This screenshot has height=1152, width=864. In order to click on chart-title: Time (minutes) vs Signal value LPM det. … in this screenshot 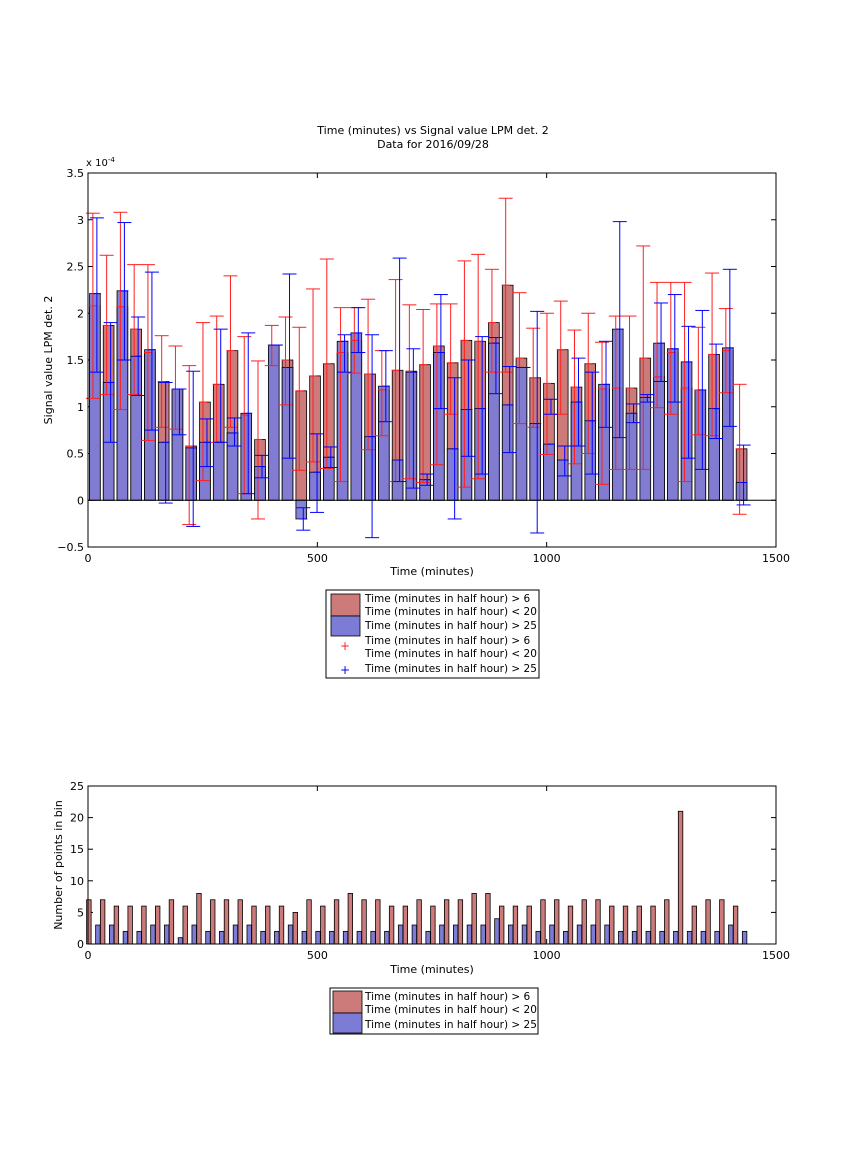, I will do `click(432, 130)`.